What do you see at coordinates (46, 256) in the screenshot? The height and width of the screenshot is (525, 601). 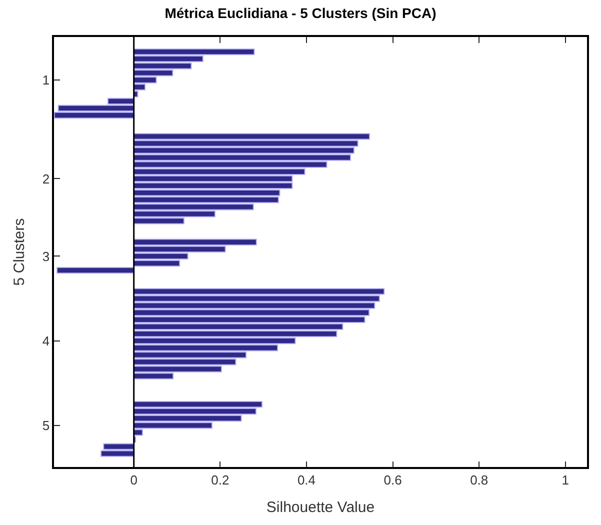 I see `y-tick-label: 3` at bounding box center [46, 256].